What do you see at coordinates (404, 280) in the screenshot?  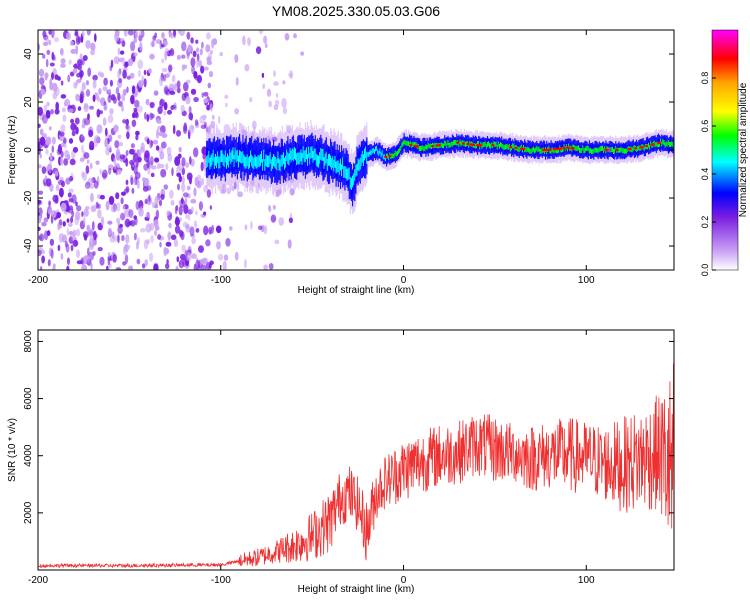 I see `spectrogram-x-tick-label: 0` at bounding box center [404, 280].